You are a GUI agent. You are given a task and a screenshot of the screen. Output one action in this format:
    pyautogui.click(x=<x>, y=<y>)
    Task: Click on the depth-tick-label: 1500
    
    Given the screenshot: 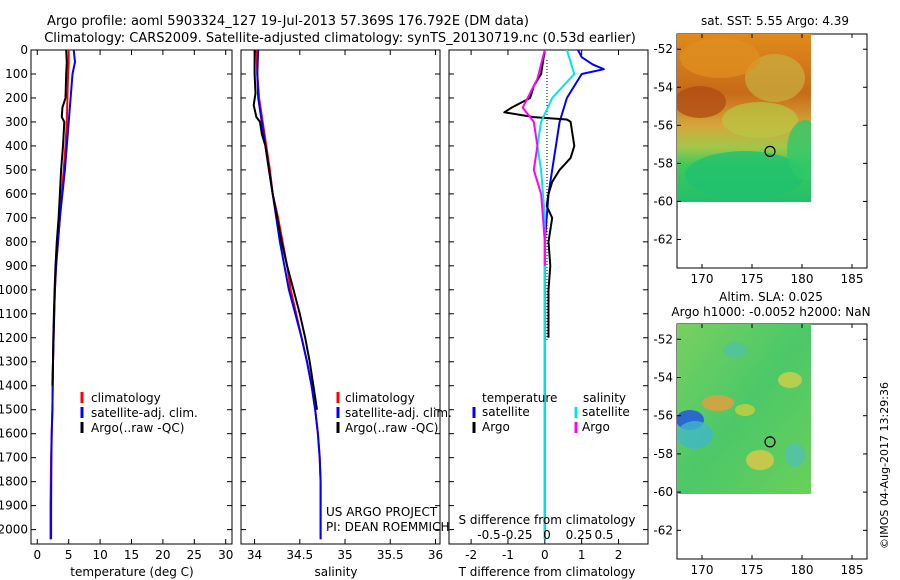 What is the action you would take?
    pyautogui.click(x=14, y=410)
    